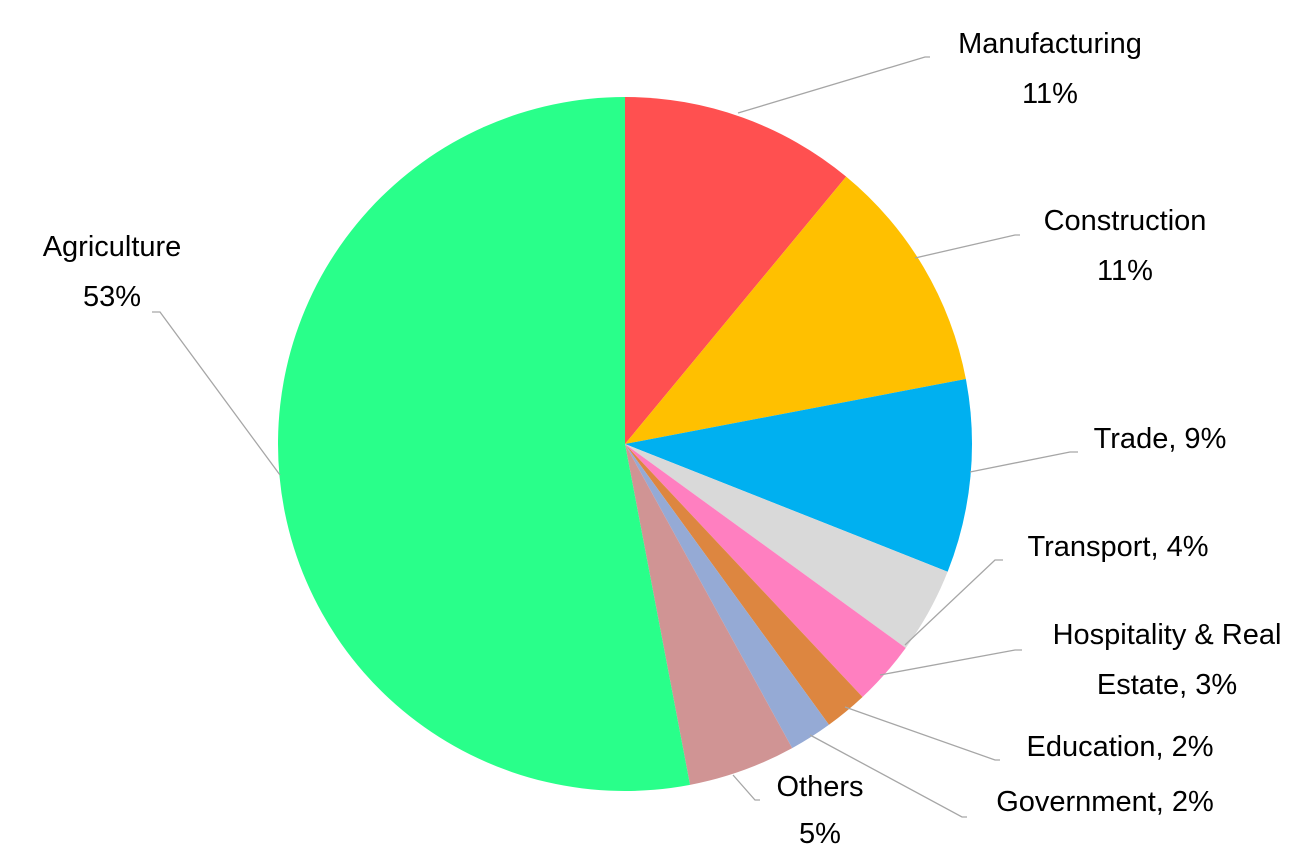 Image resolution: width=1316 pixels, height=858 pixels. What do you see at coordinates (1119, 747) in the screenshot?
I see `data-label: Education, 2%` at bounding box center [1119, 747].